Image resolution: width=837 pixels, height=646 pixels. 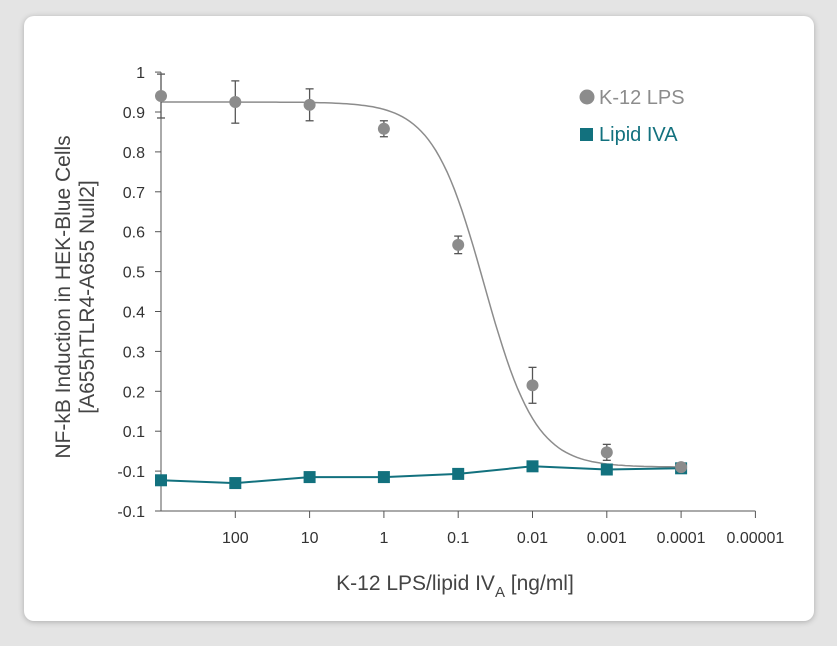 I want to click on legend-marker-k12-lps, so click(x=587, y=97).